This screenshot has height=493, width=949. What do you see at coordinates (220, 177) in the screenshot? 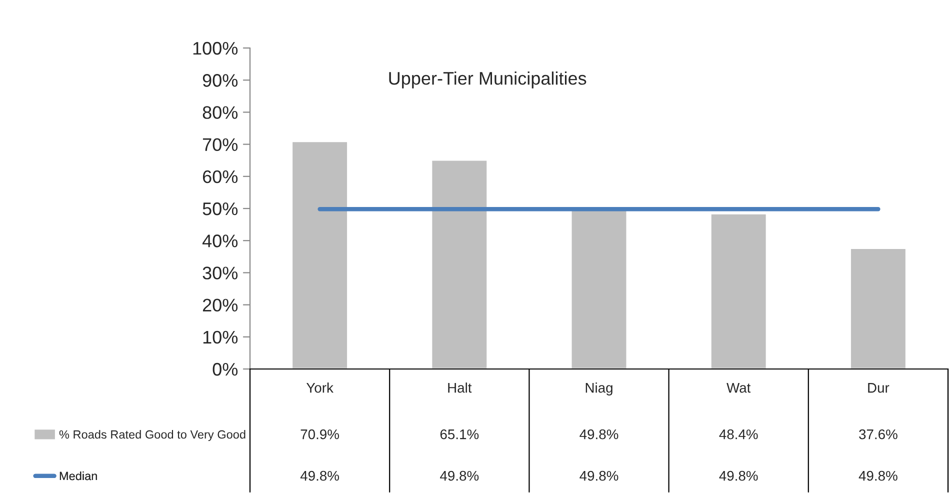
I see `y-tick-label: 60%` at bounding box center [220, 177].